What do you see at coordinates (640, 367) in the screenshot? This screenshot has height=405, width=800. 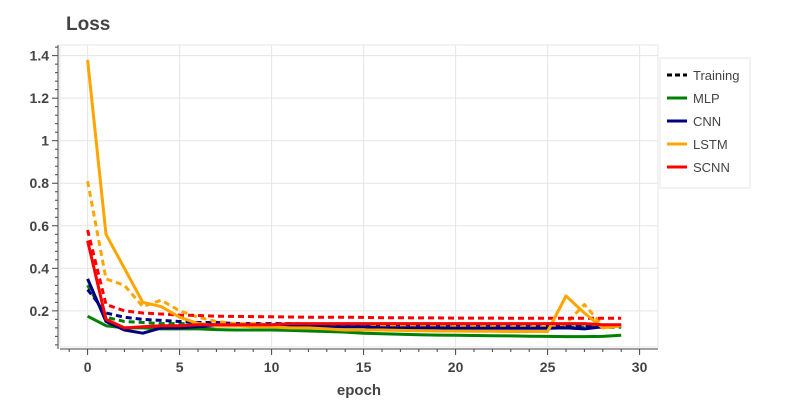 I see `x-tick-label: 30` at bounding box center [640, 367].